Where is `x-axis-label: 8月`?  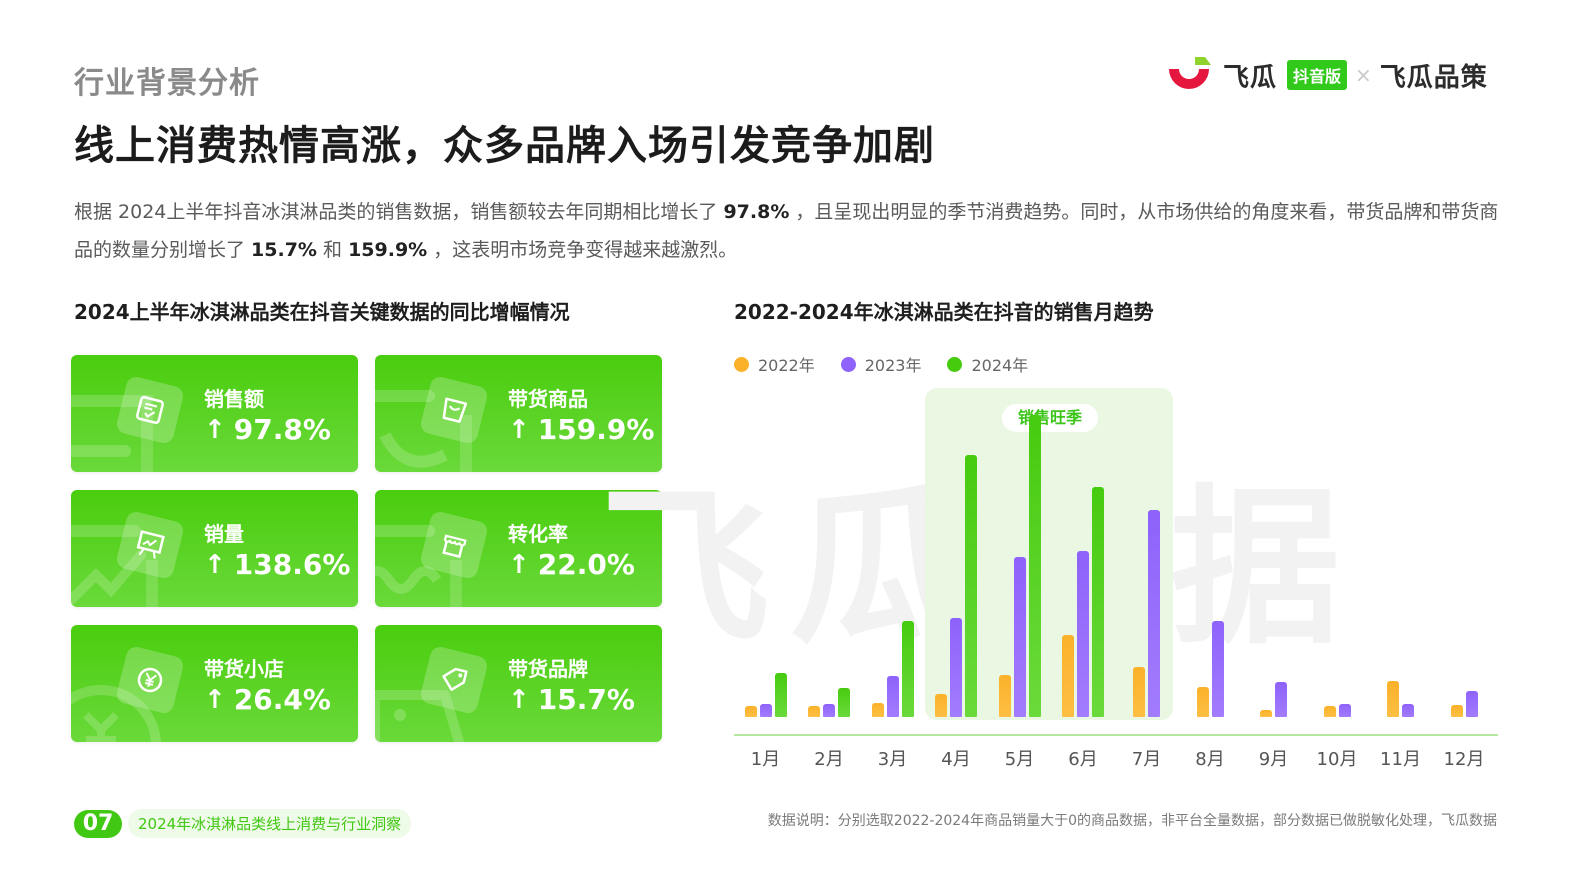 x-axis-label: 8月 is located at coordinates (1210, 759).